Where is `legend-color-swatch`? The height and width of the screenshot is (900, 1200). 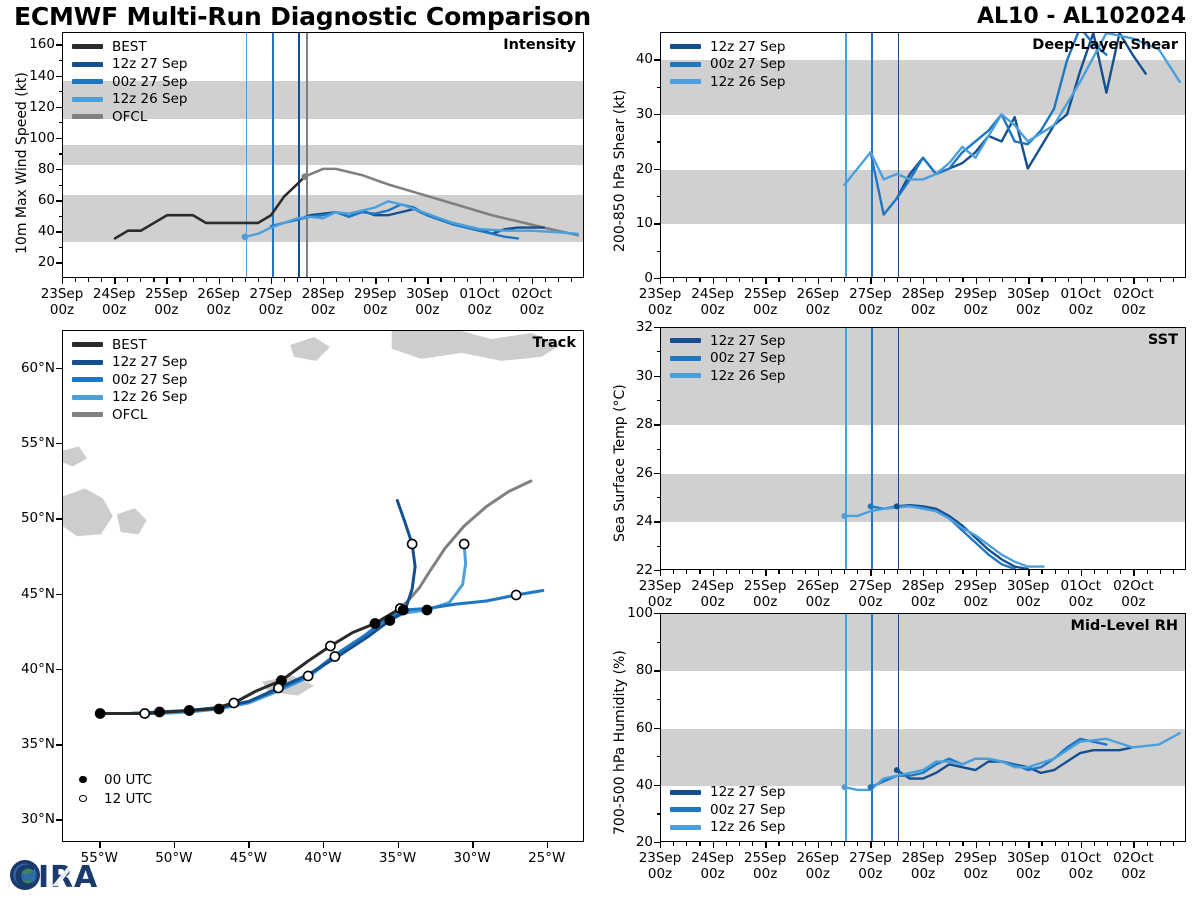 legend-color-swatch is located at coordinates (87, 380).